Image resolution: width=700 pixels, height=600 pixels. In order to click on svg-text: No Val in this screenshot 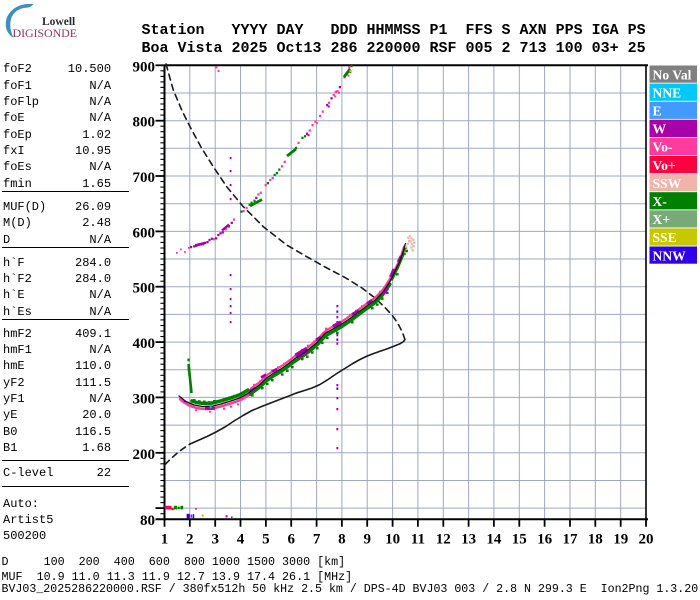, I will do `click(672, 74)`.